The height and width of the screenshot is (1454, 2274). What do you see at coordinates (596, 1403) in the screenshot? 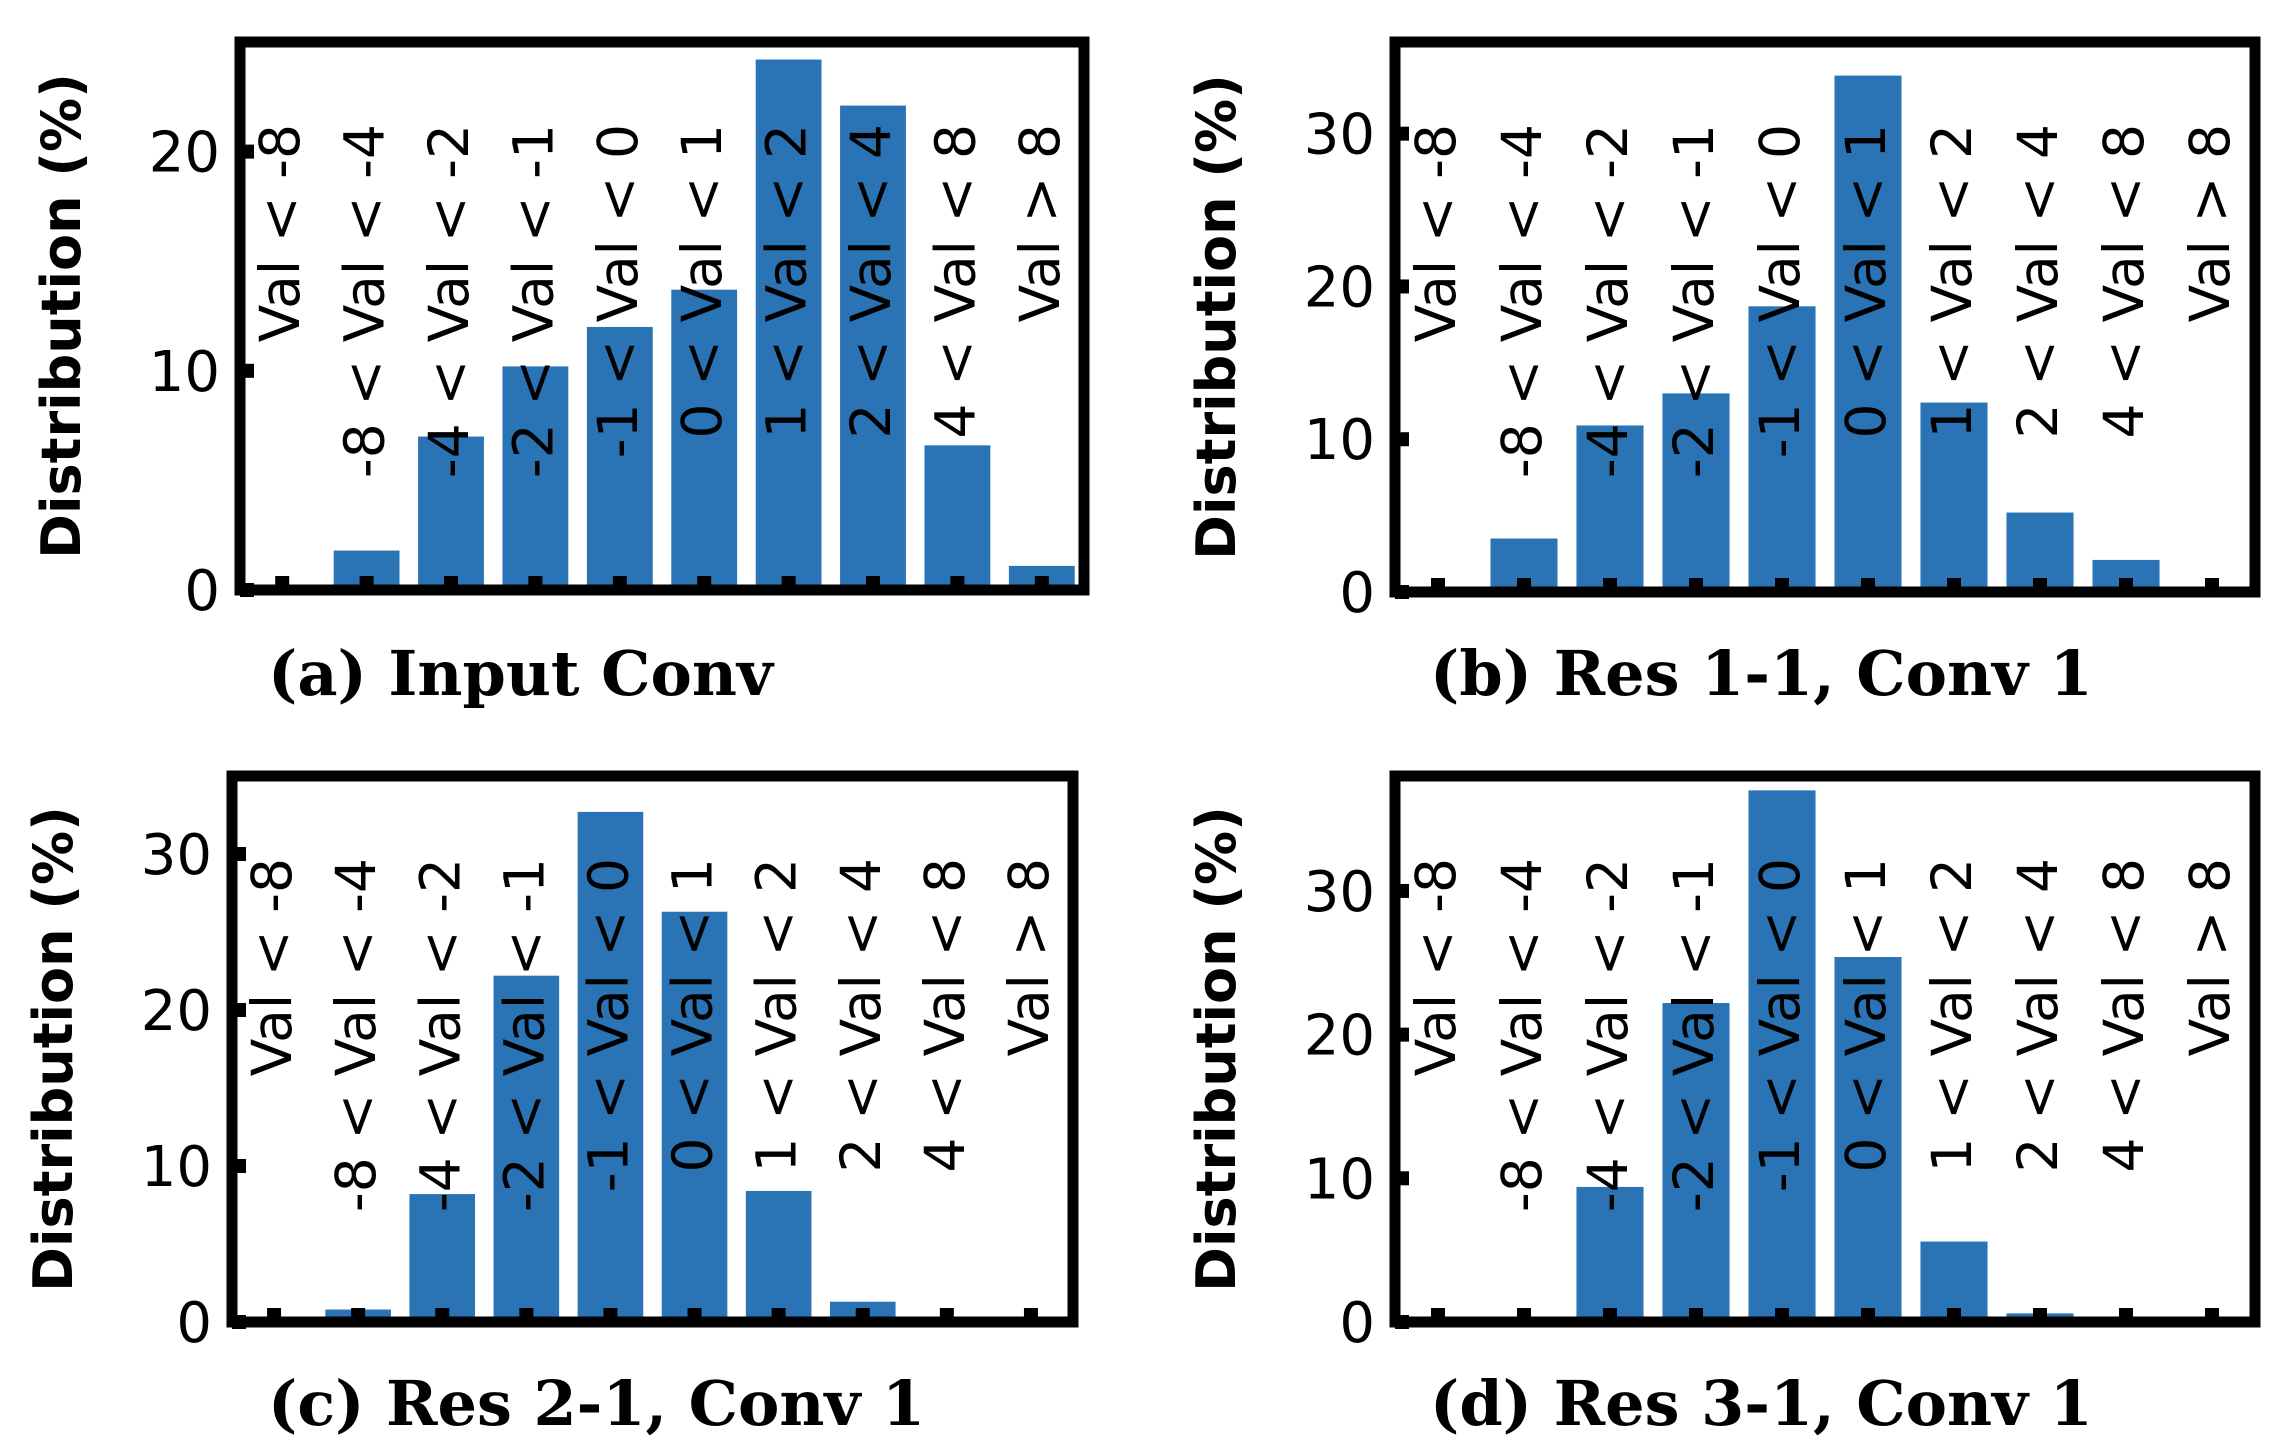
I see `panel-caption: (c) Res 2-1, Conv 1` at bounding box center [596, 1403].